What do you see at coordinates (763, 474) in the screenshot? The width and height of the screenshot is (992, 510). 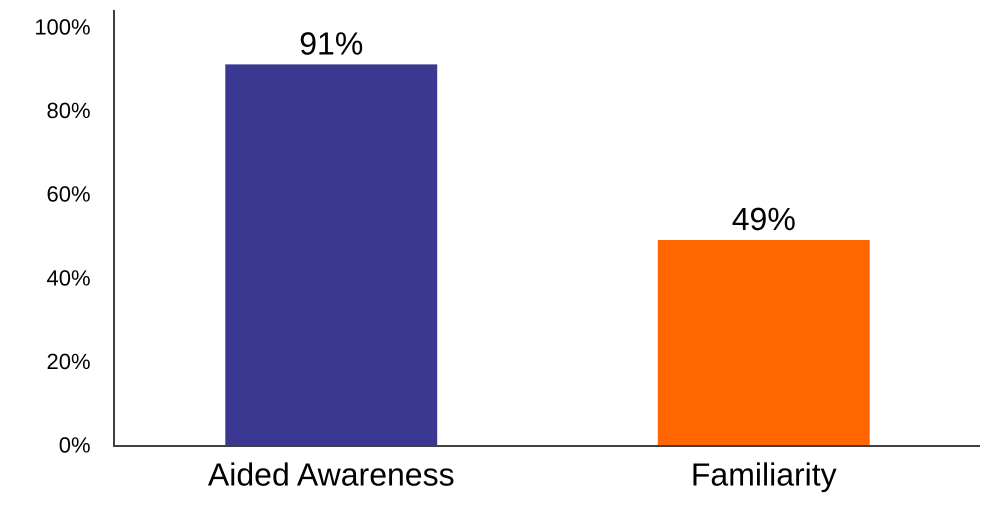 I see `x-tick-label: Familiarity` at bounding box center [763, 474].